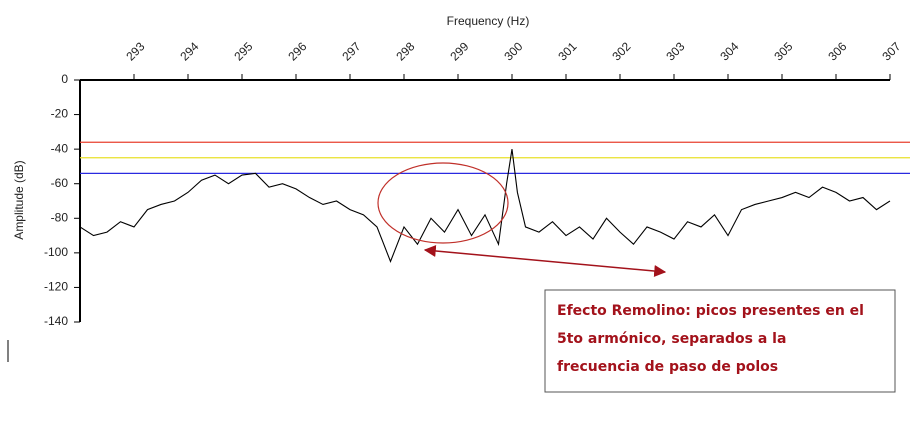  Describe the element at coordinates (675, 51) in the screenshot. I see `x-tick-label: 303` at that location.